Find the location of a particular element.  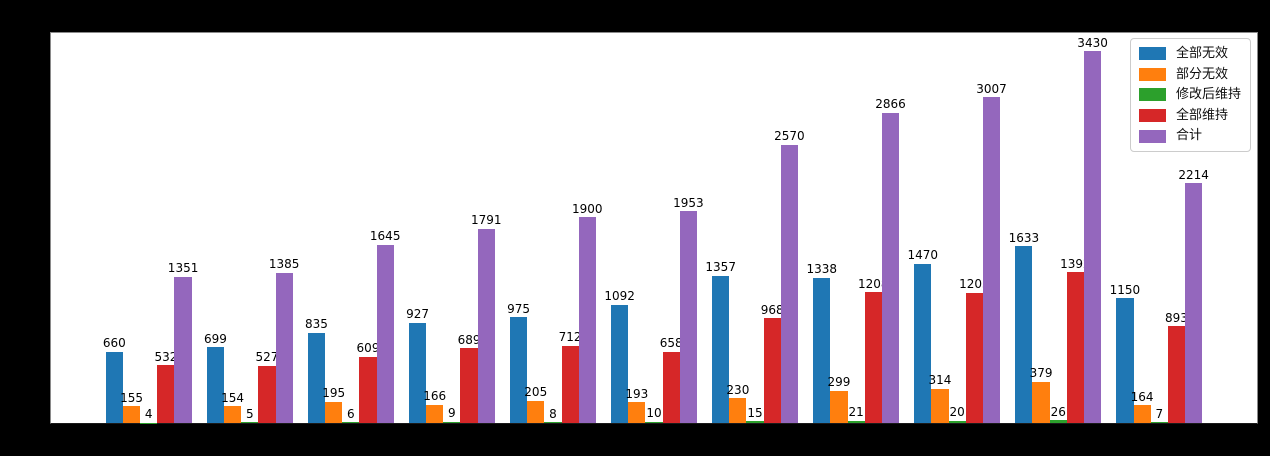

bar-value-label: 21 is located at coordinates (856, 412).